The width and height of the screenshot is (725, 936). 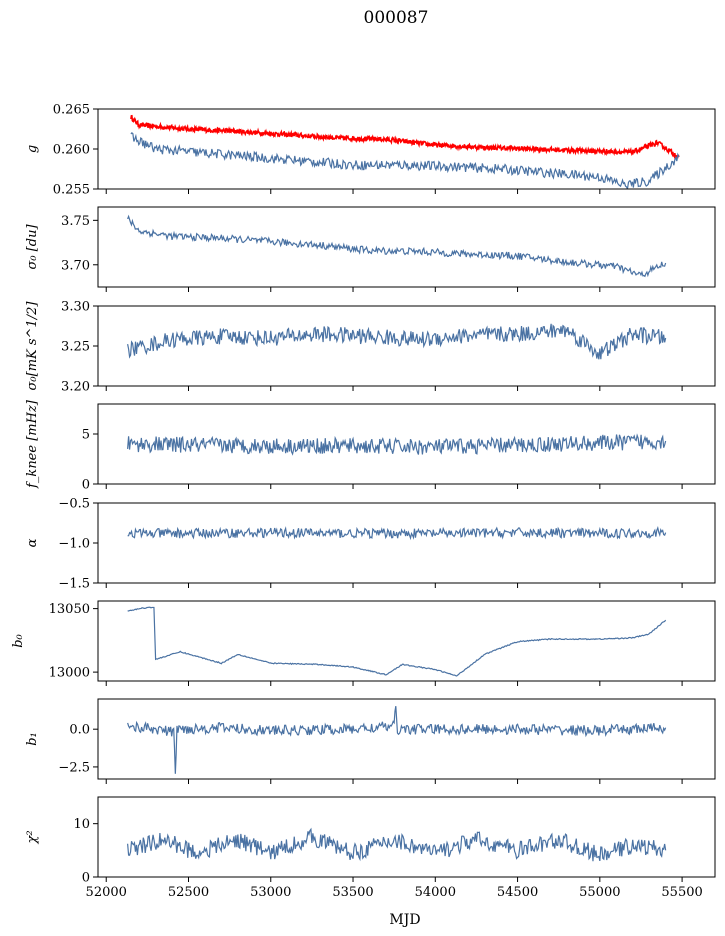 I want to click on y-tick-label-1: 0.265, so click(x=71, y=110).